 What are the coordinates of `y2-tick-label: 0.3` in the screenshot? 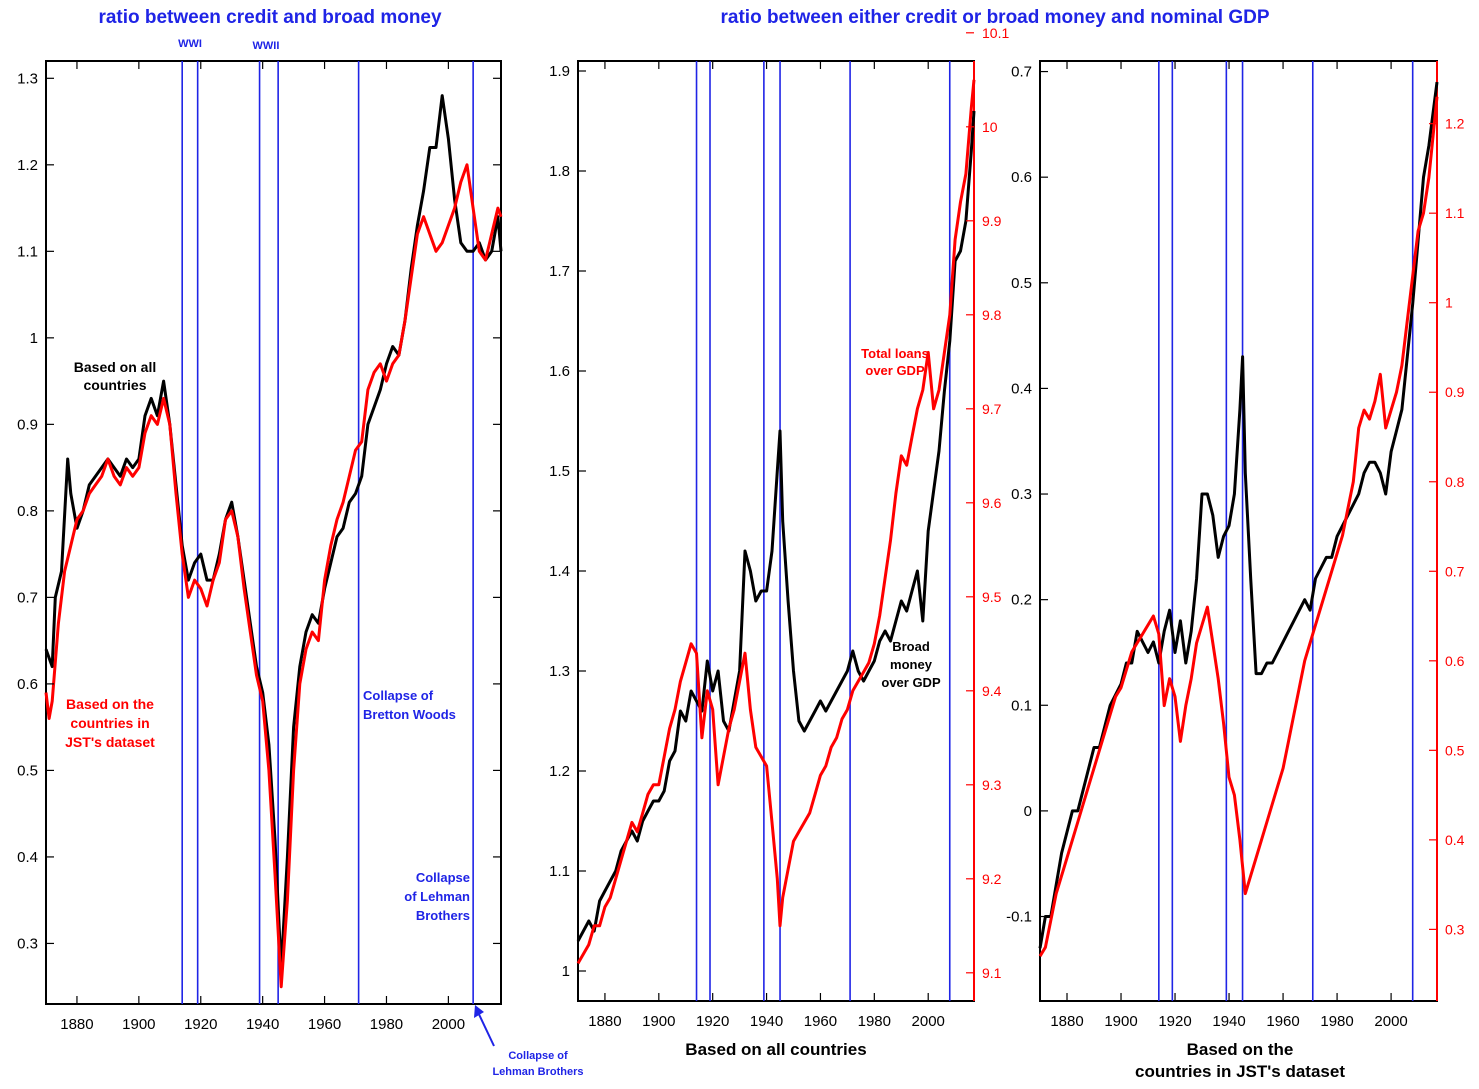 It's located at (1455, 929).